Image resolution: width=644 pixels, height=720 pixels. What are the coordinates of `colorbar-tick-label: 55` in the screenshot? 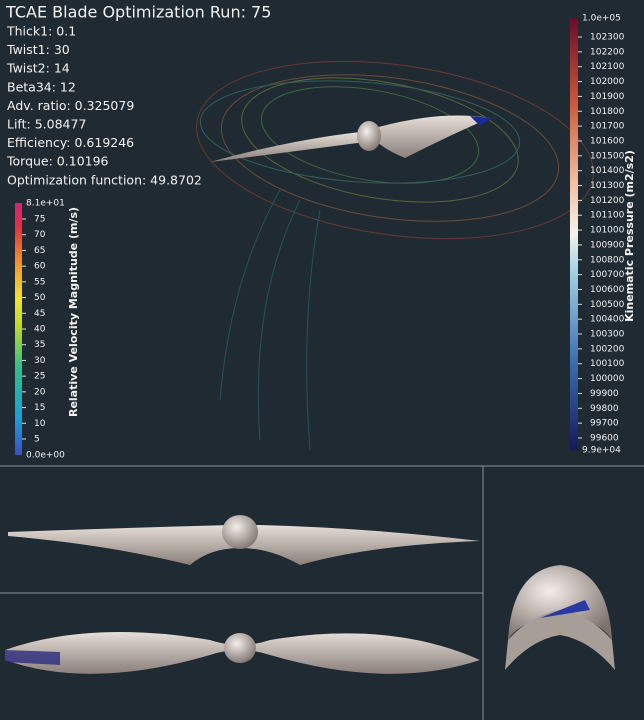 It's located at (39, 282).